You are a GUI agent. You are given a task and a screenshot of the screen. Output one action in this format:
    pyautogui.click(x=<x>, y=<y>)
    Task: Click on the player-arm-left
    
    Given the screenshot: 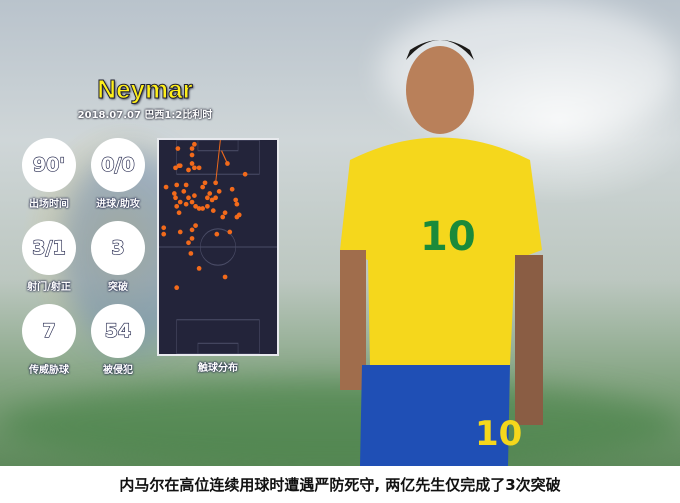 What is the action you would take?
    pyautogui.click(x=353, y=320)
    